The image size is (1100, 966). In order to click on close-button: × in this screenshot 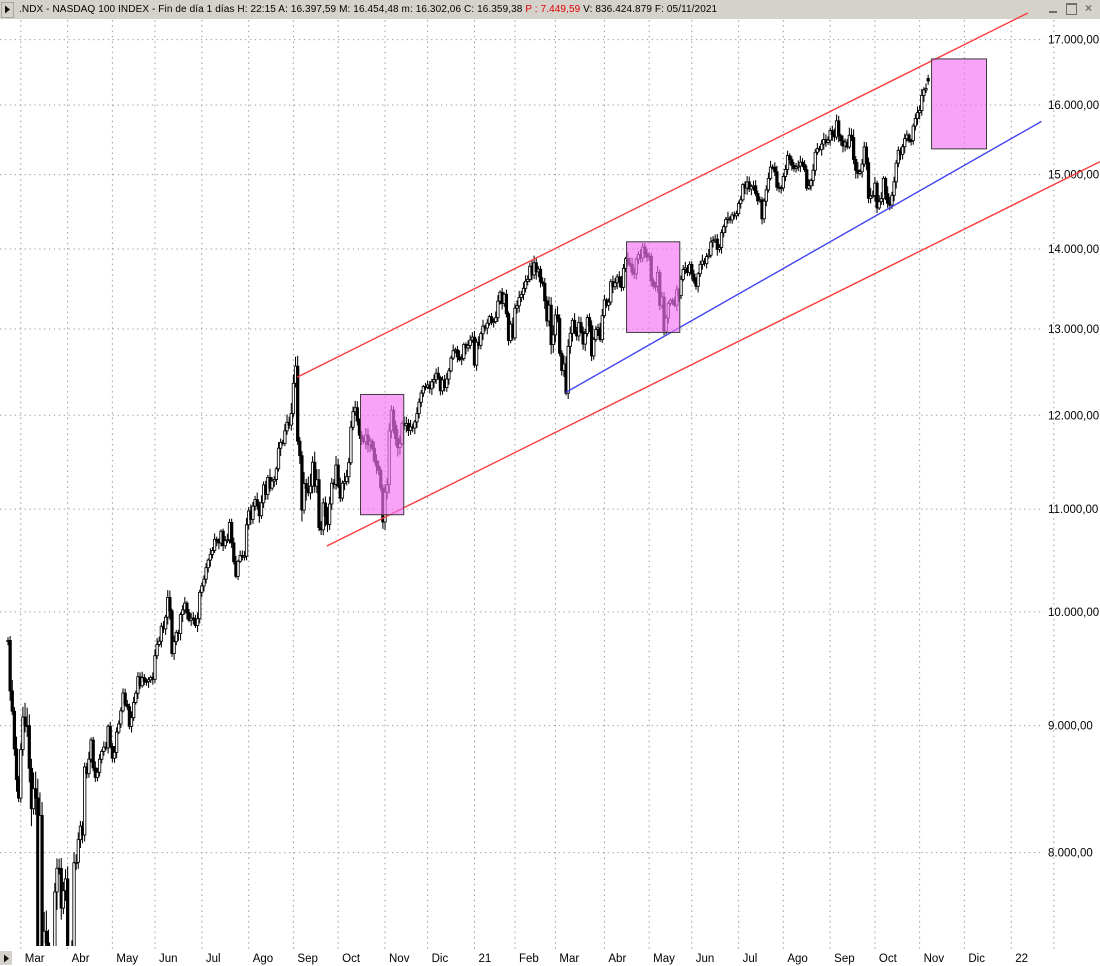, I will do `click(1088, 8)`.